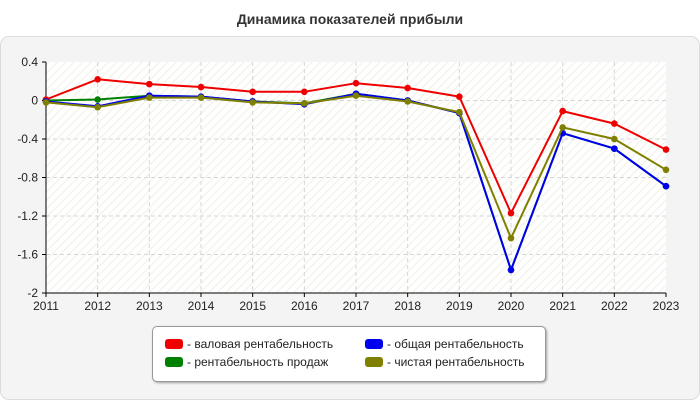 This screenshot has height=400, width=700. I want to click on x-tick-label: 2022, so click(614, 306).